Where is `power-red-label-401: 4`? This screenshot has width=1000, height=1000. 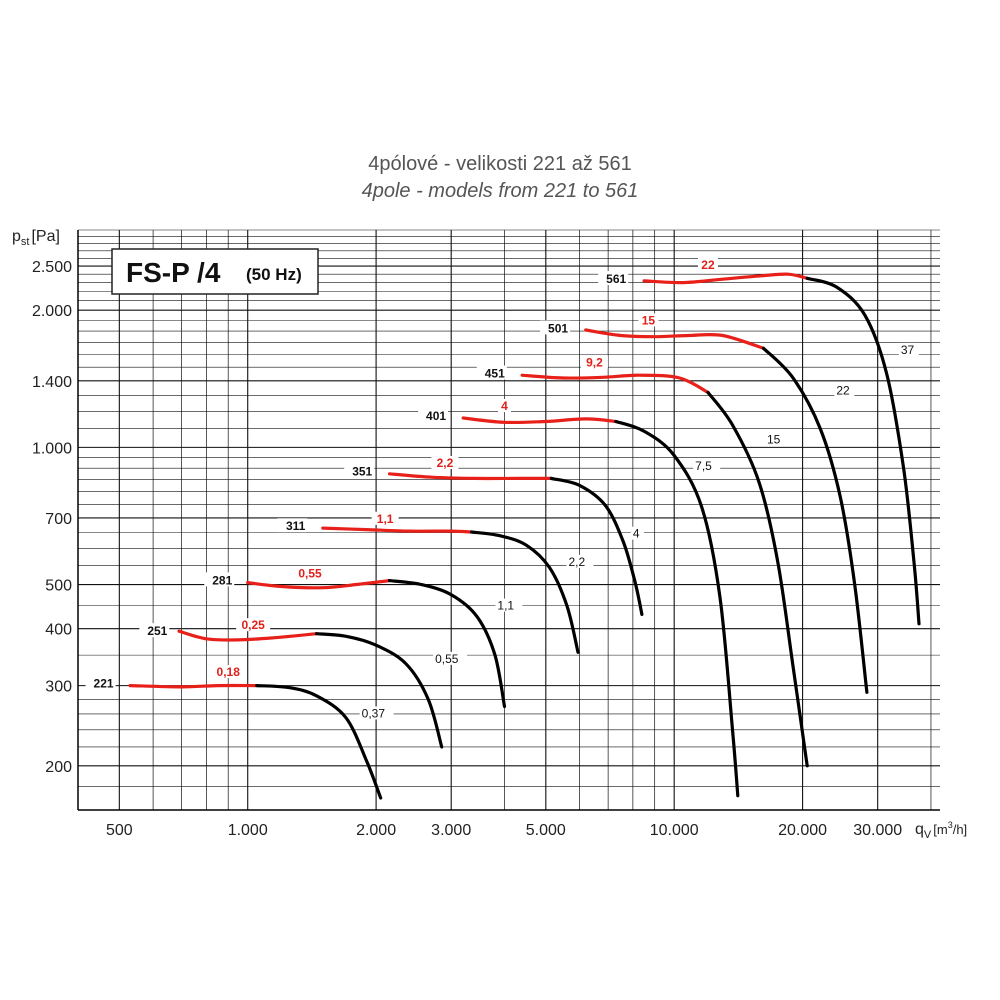
power-red-label-401: 4 is located at coordinates (504, 406).